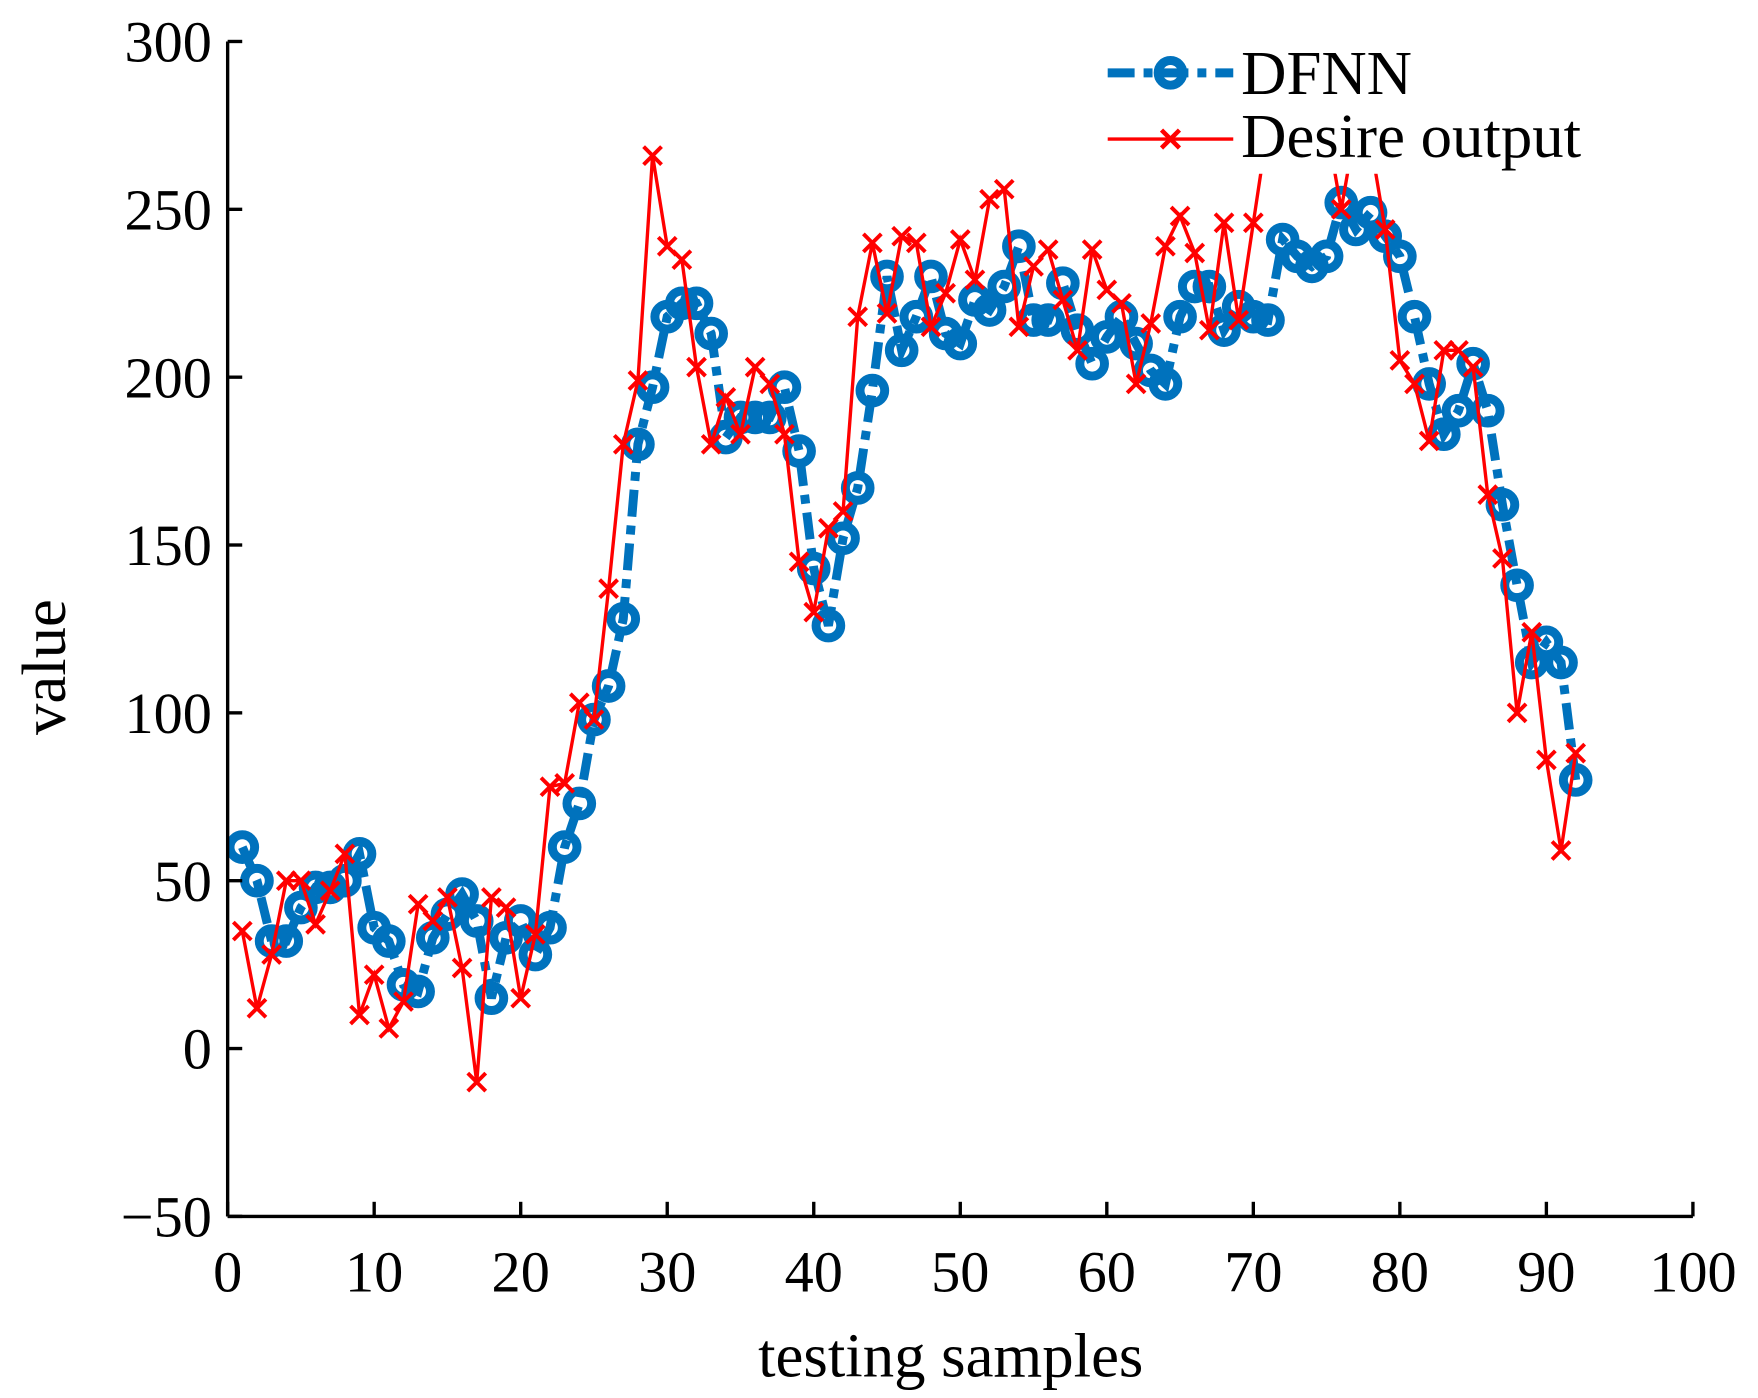 The width and height of the screenshot is (1758, 1398). What do you see at coordinates (168, 713) in the screenshot?
I see `y-tick-label: 100` at bounding box center [168, 713].